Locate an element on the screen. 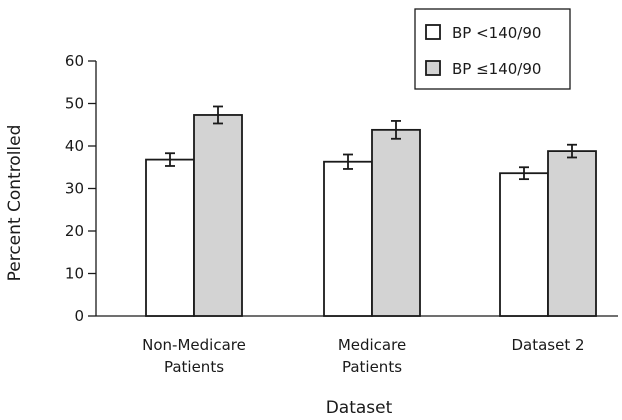  x-category-label-1-line-1: Non-Medicare is located at coordinates (194, 345).